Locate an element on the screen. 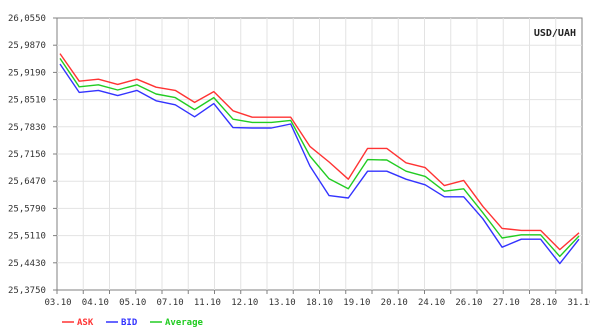  y-tick-label: 25,7830 is located at coordinates (27, 128).